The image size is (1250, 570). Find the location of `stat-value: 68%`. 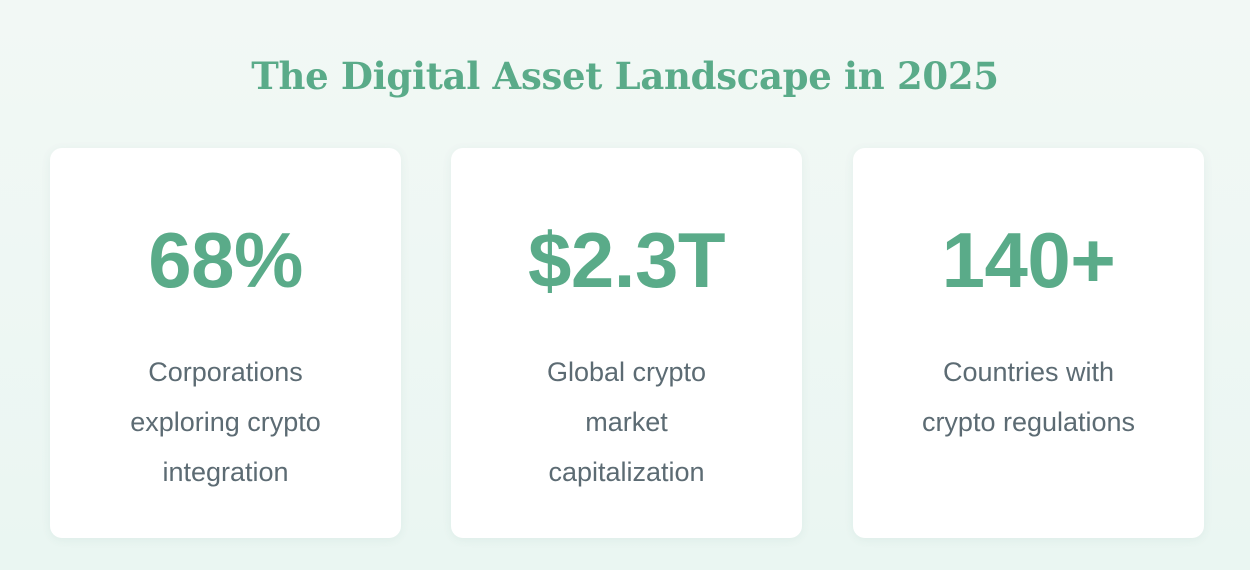

stat-value: 68% is located at coordinates (225, 260).